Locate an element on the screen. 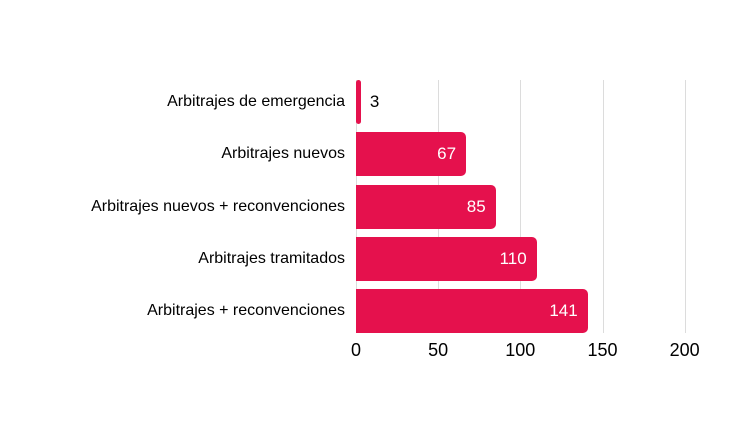  value-label: 141 is located at coordinates (563, 310).